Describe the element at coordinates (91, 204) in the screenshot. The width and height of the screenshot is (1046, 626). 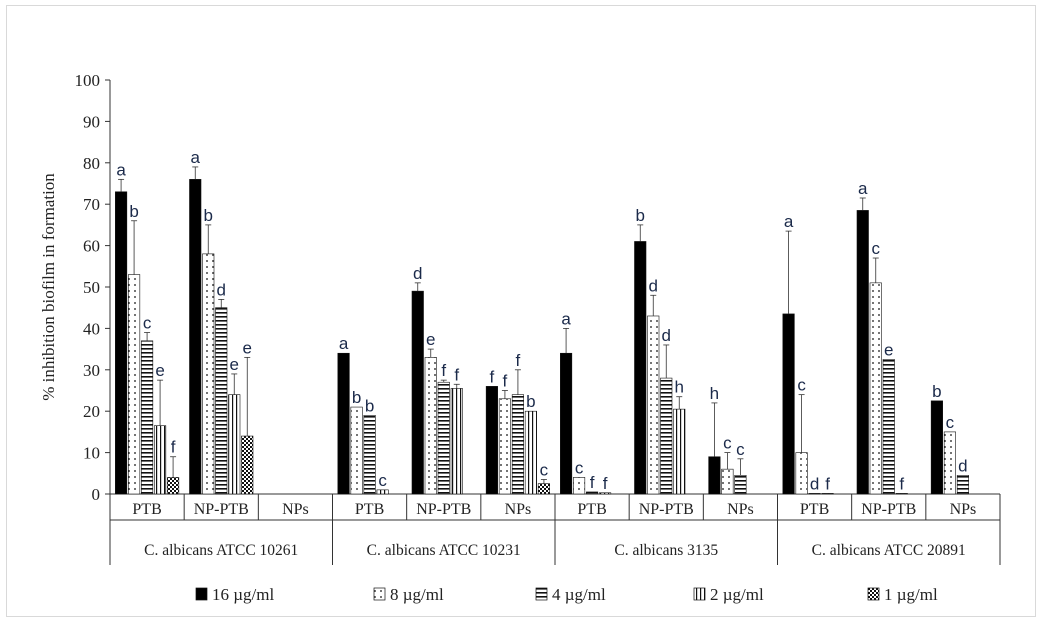
I see `y-tick-label: 70` at that location.